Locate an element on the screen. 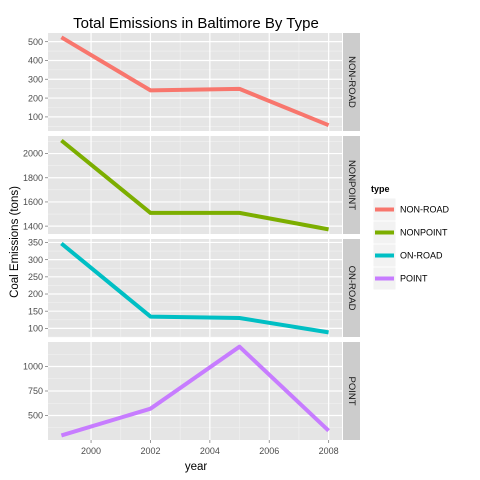 This screenshot has width=480, height=480. facet-panel: 500 750 1000 POINT is located at coordinates (191, 391).